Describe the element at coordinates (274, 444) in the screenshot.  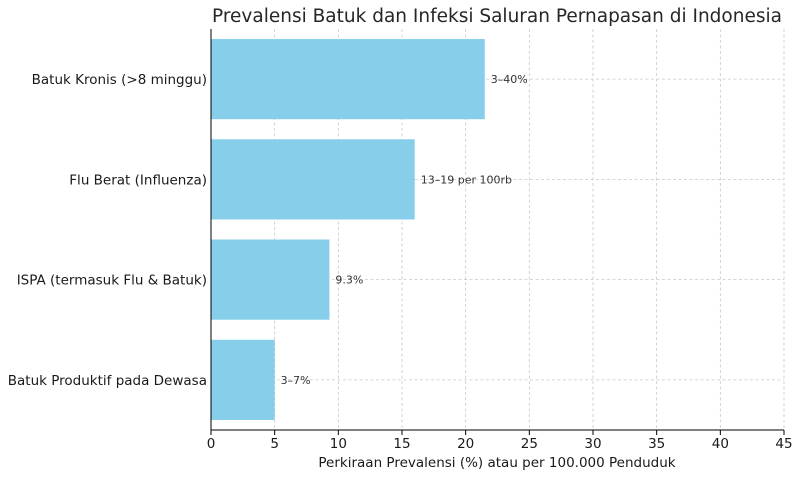
I see `x-tick-label: 5` at that location.